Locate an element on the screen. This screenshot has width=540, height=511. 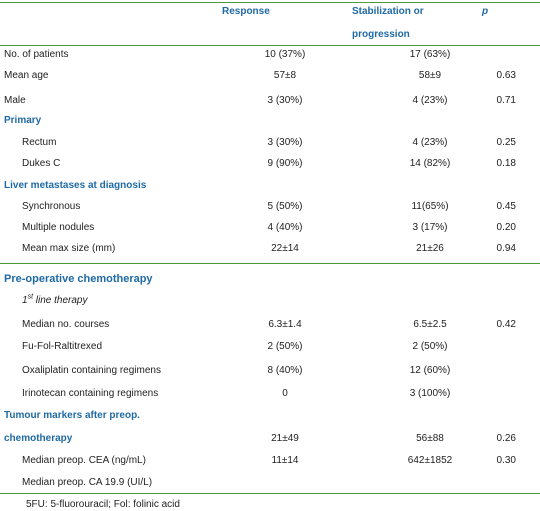
header-p: p is located at coordinates (485, 11).